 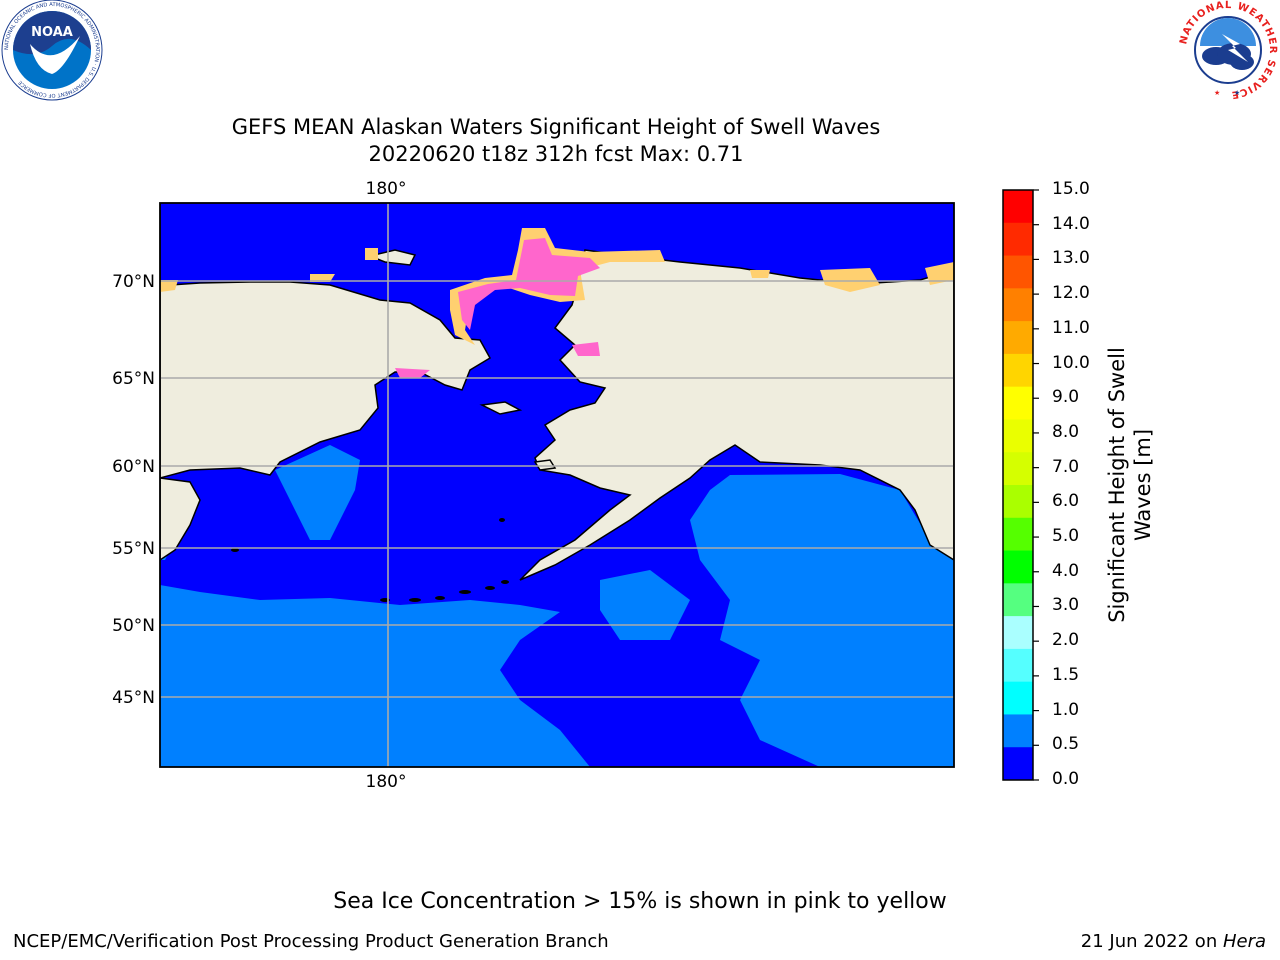 I want to click on colorbar-tick-label: 0.5, so click(x=1066, y=744).